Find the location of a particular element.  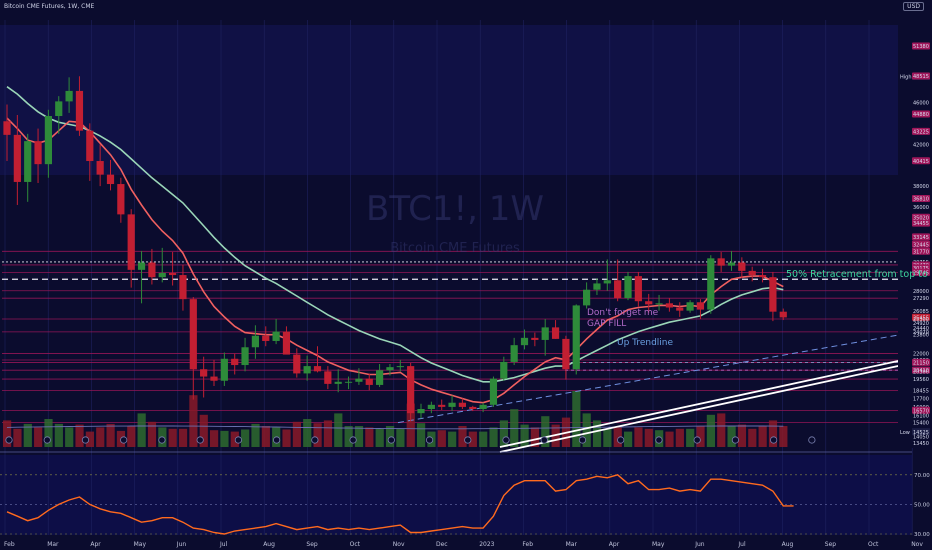

price-axis-bg is located at coordinates (915, 233).